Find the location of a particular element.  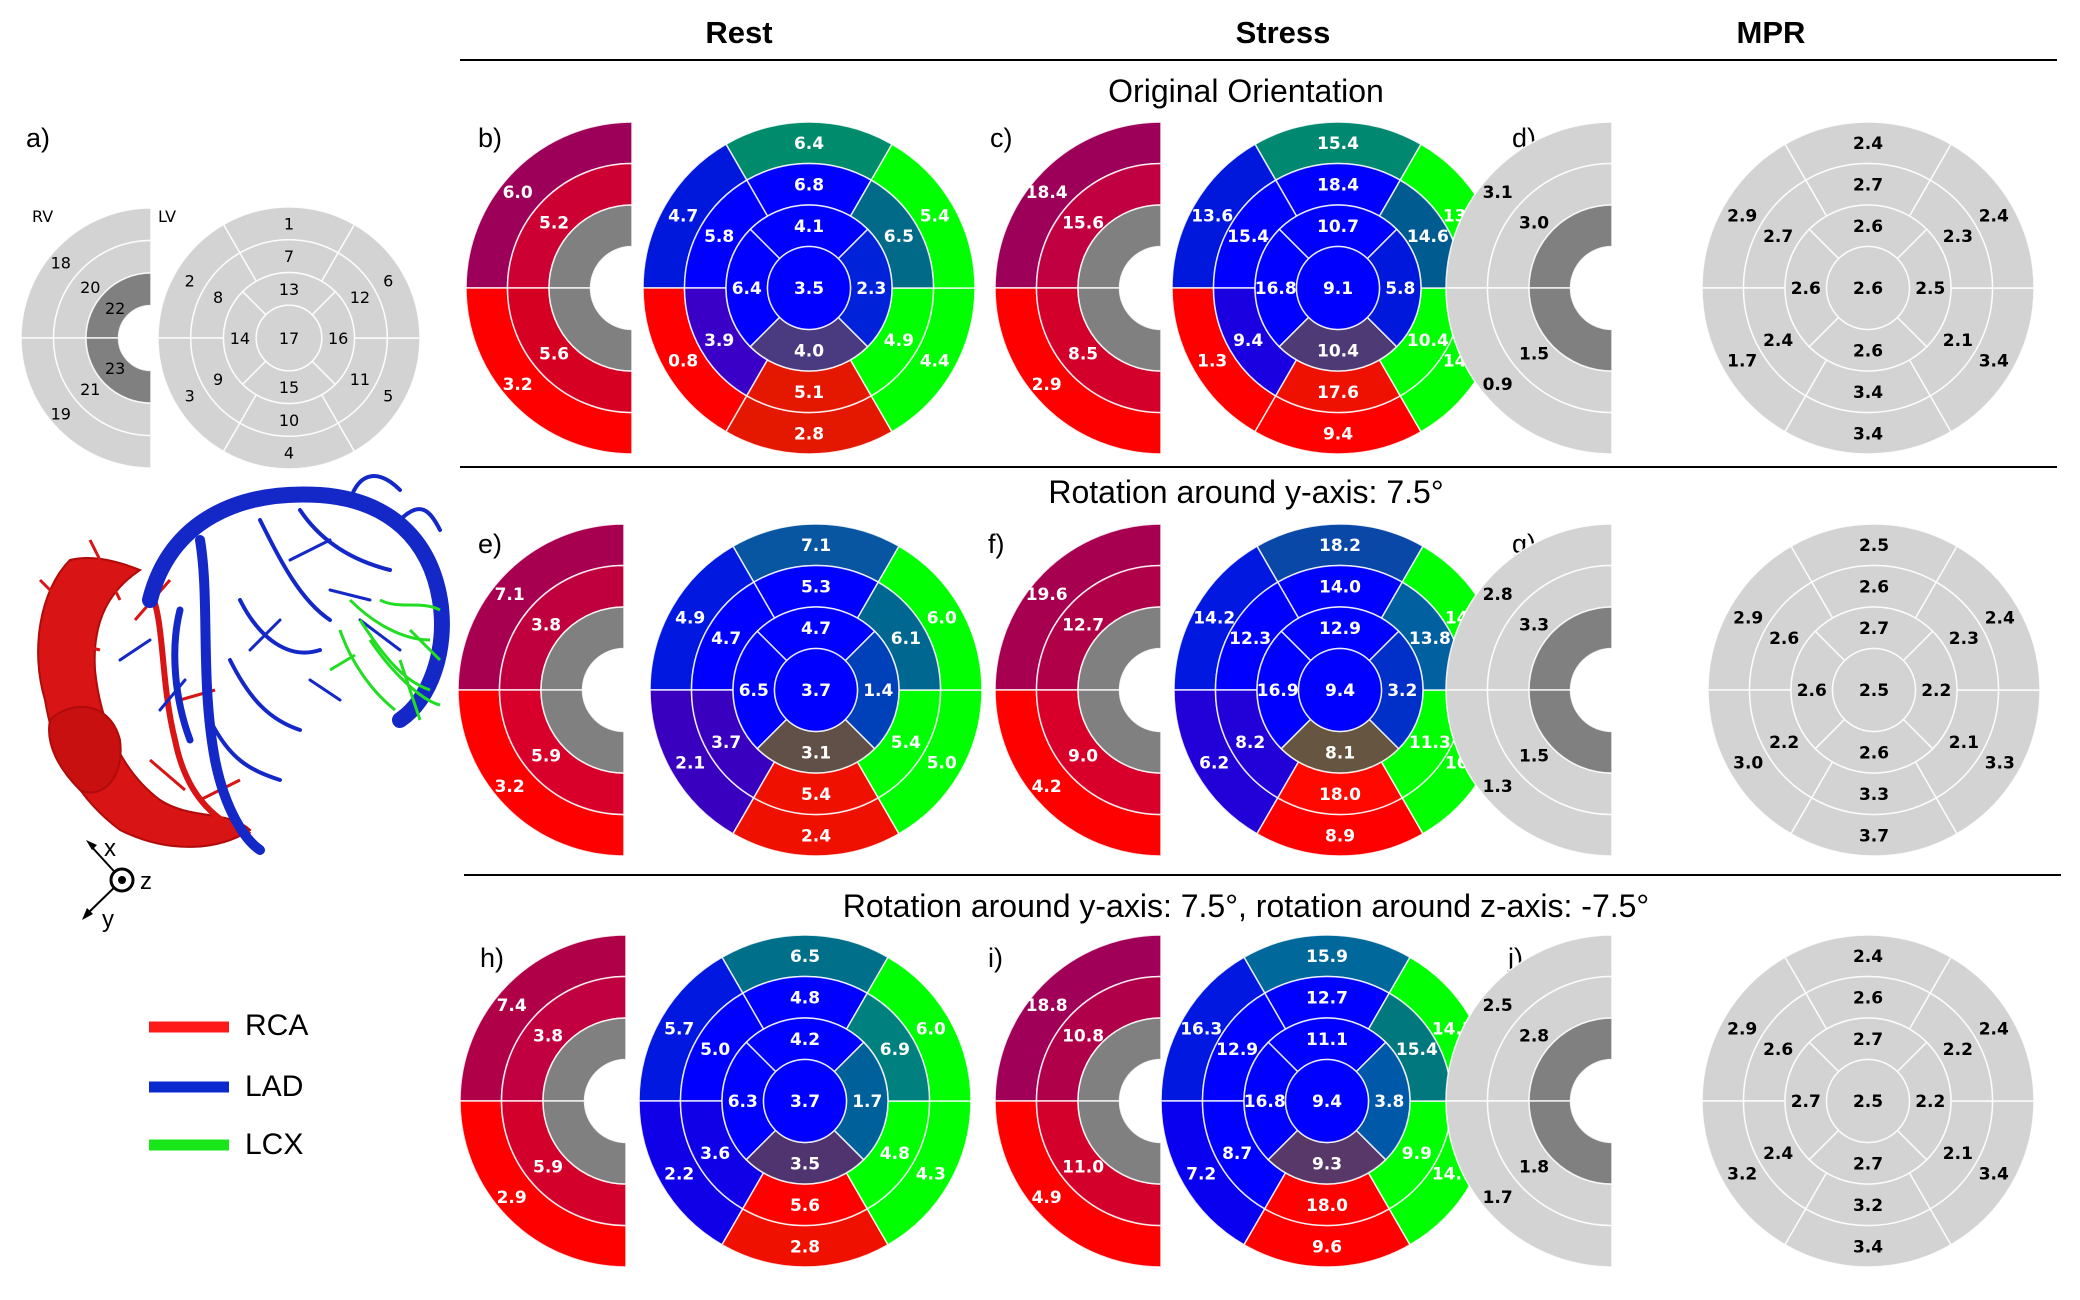

rv-segment-19-value: 1.3 is located at coordinates (1498, 787).